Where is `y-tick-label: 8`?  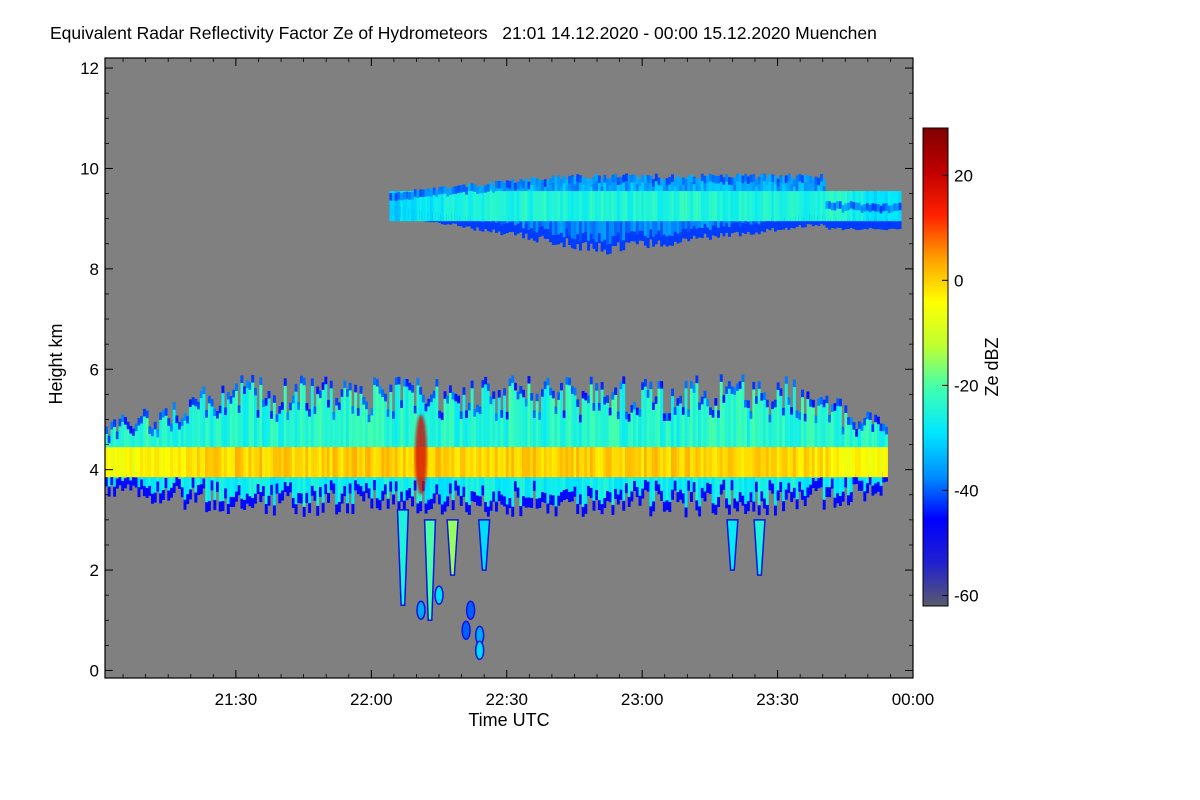 y-tick-label: 8 is located at coordinates (94, 269).